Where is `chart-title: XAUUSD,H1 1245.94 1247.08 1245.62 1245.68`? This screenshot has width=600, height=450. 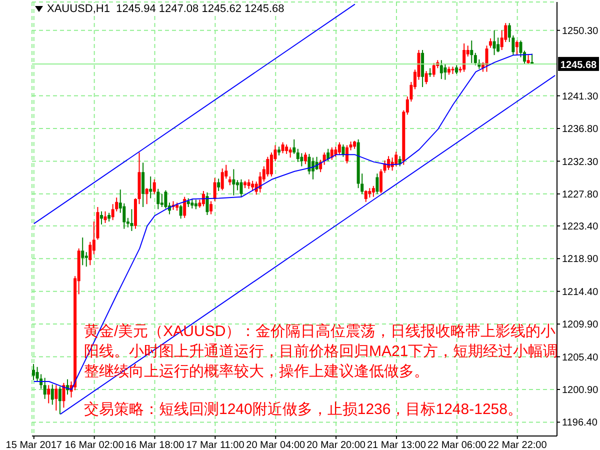
chart-title: XAUUSD,H1 1245.94 1247.08 1245.62 1245.68 is located at coordinates (165, 9).